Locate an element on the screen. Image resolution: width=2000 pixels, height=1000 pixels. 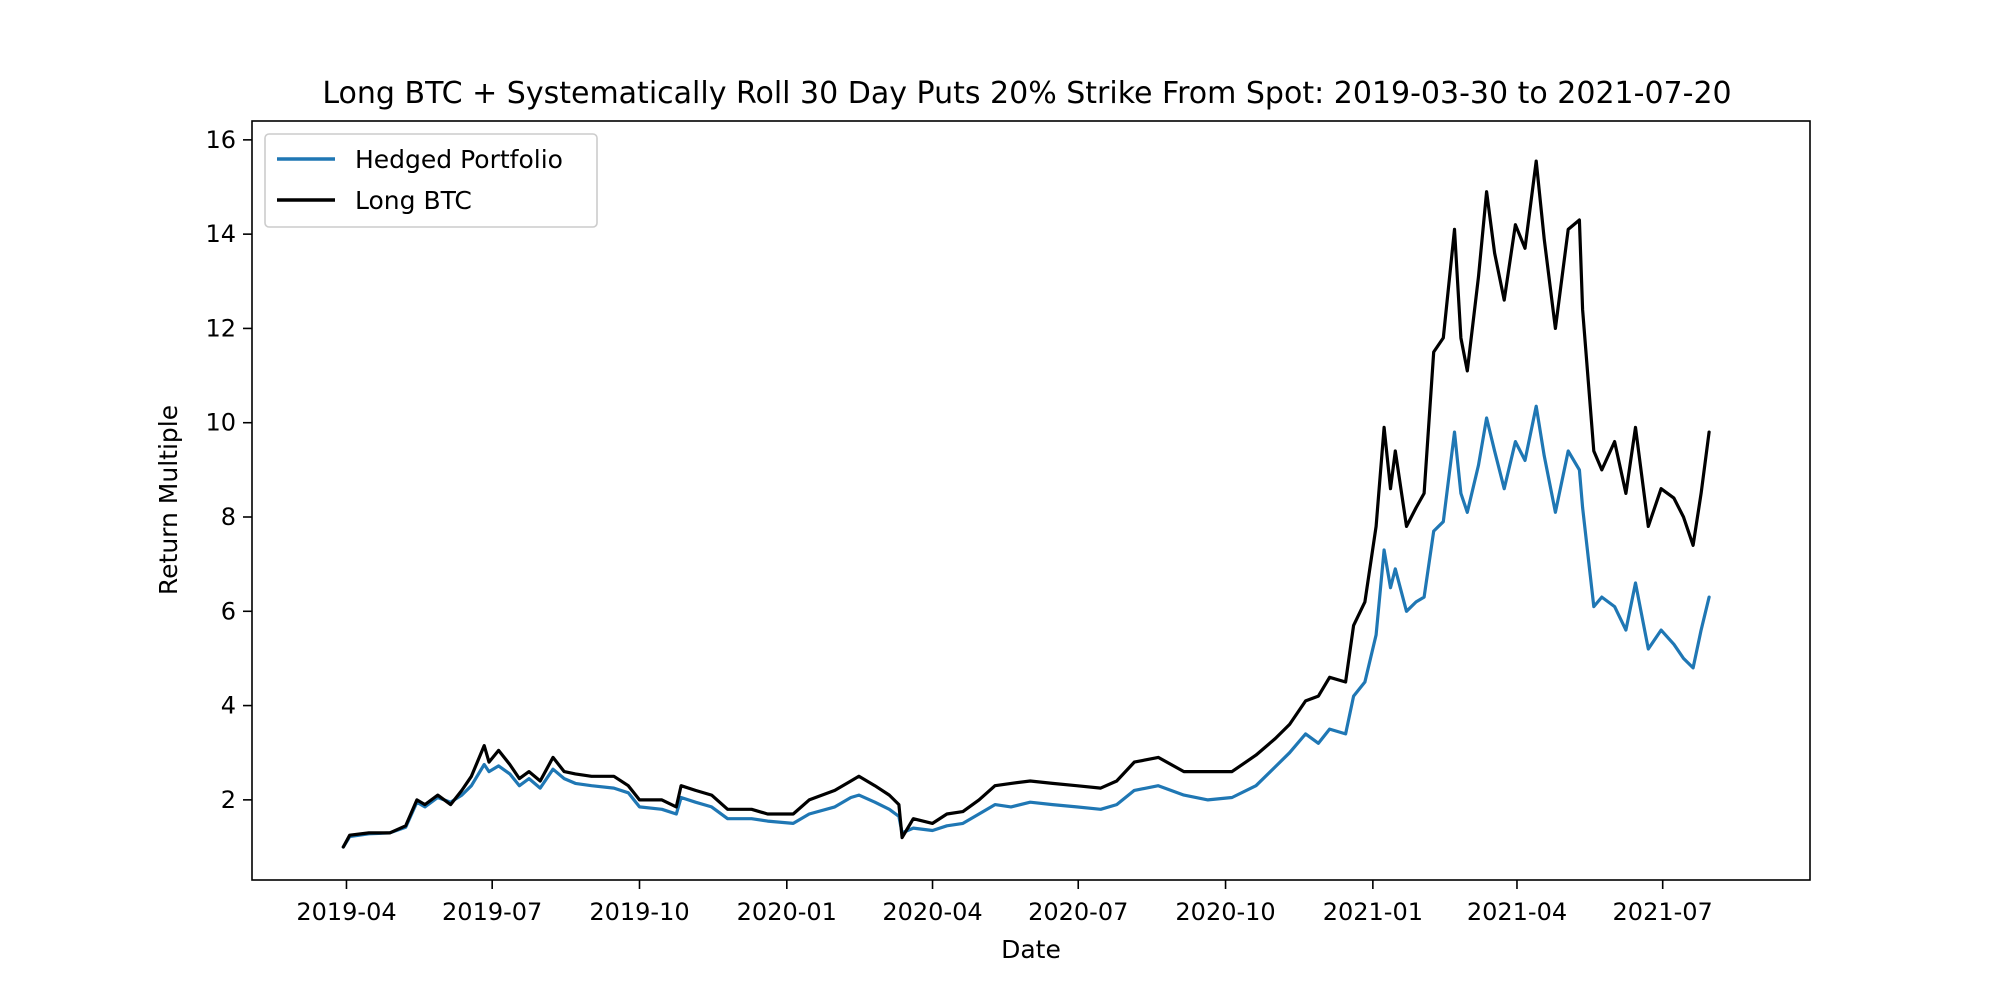
y-tick-label: 2 is located at coordinates (228, 800).